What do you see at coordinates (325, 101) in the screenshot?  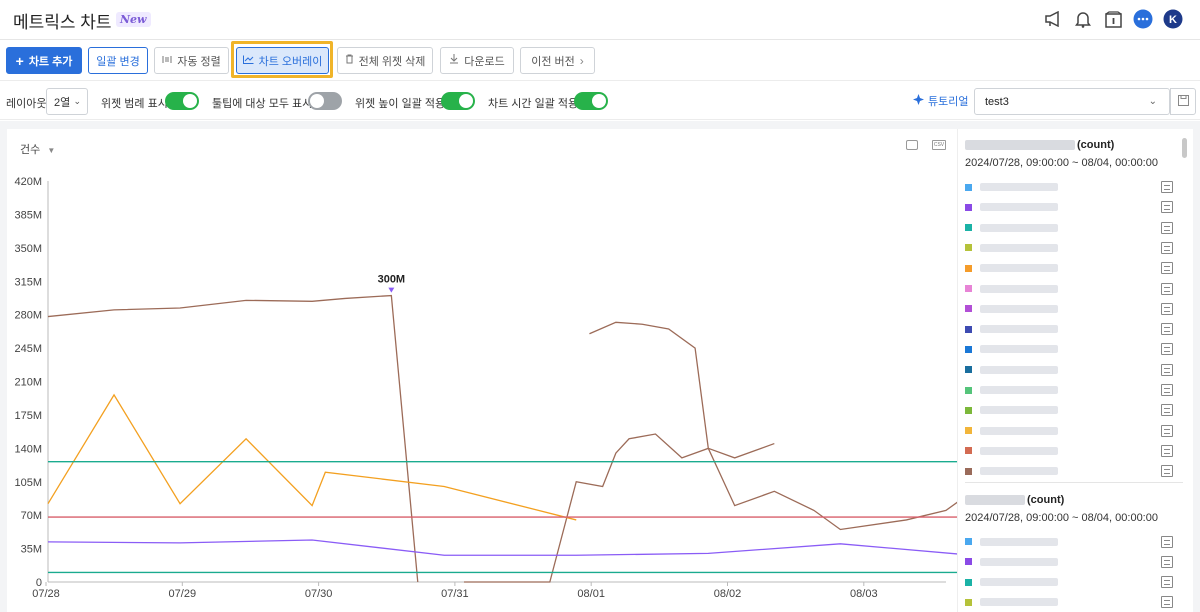 I see `tooltip-toggle` at bounding box center [325, 101].